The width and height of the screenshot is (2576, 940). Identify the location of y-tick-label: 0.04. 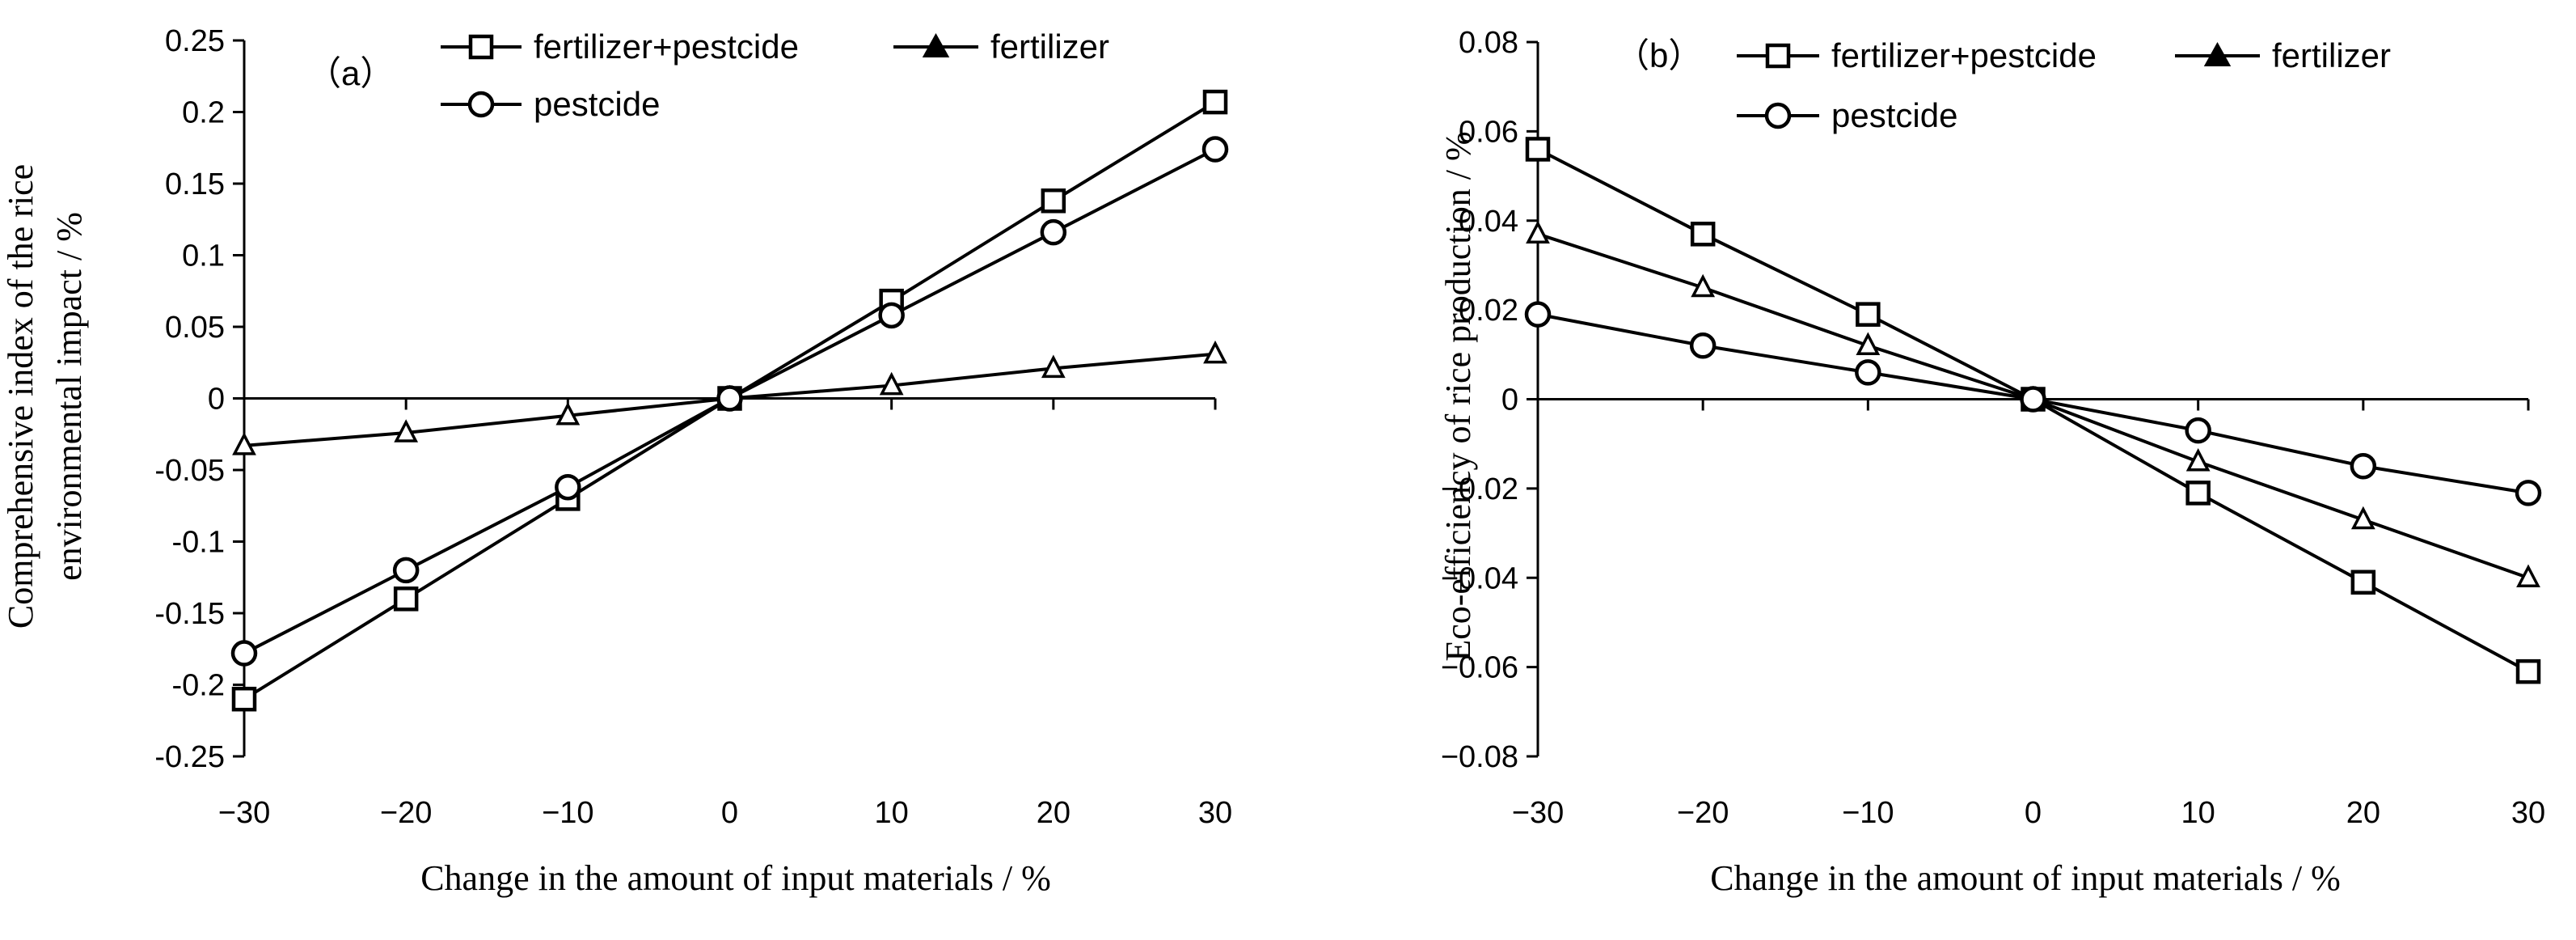
(1488, 222).